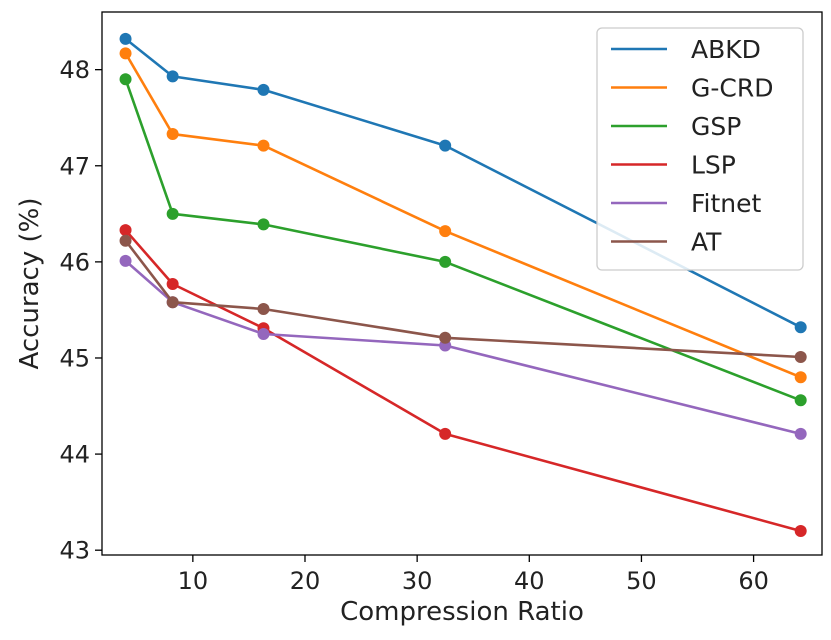  I want to click on y-axis-label: Accuracy (%), so click(30, 284).